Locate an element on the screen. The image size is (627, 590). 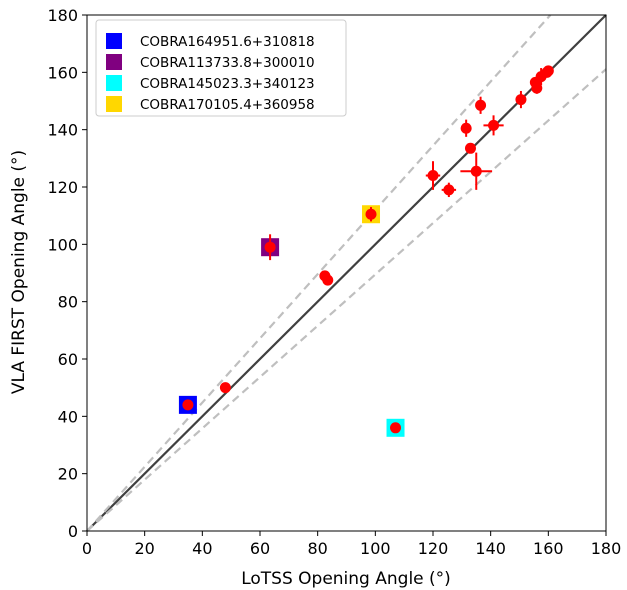
y-tick-label-9: 180 is located at coordinates (62, 15).